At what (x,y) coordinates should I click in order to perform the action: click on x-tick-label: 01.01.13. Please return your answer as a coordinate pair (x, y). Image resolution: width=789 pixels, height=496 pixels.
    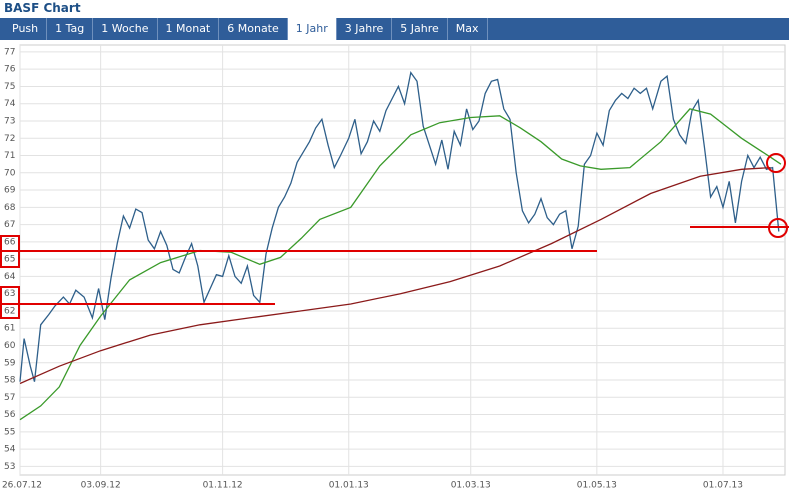
    Looking at the image, I should click on (349, 486).